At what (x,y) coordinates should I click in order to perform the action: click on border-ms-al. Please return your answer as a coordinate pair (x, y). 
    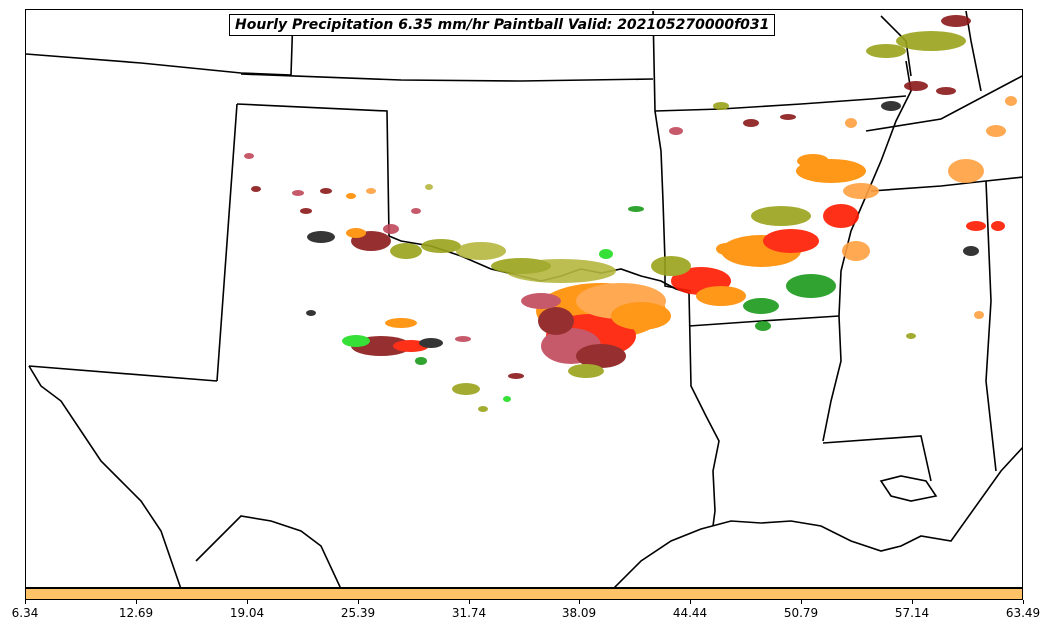
    Looking at the image, I should click on (991, 326).